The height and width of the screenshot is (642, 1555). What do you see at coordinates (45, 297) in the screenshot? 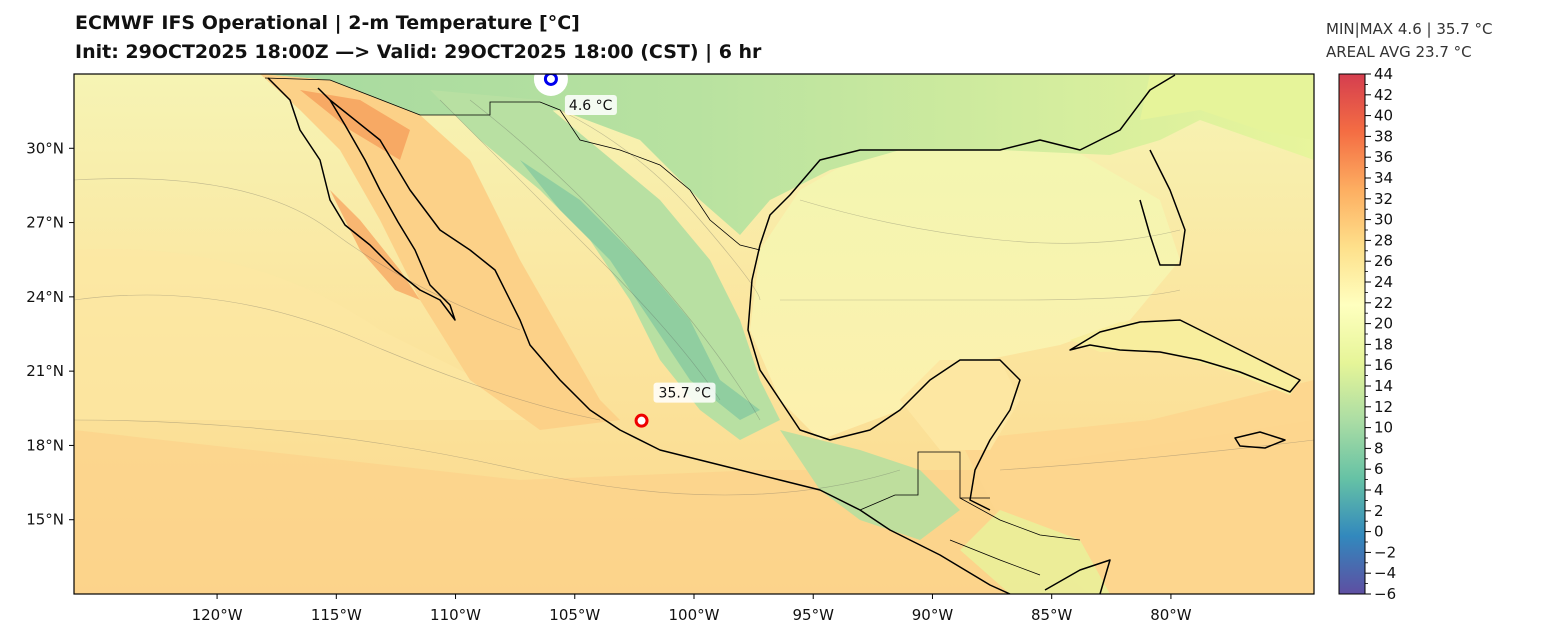
I see `lat-tick-label: 24°N` at bounding box center [45, 297].